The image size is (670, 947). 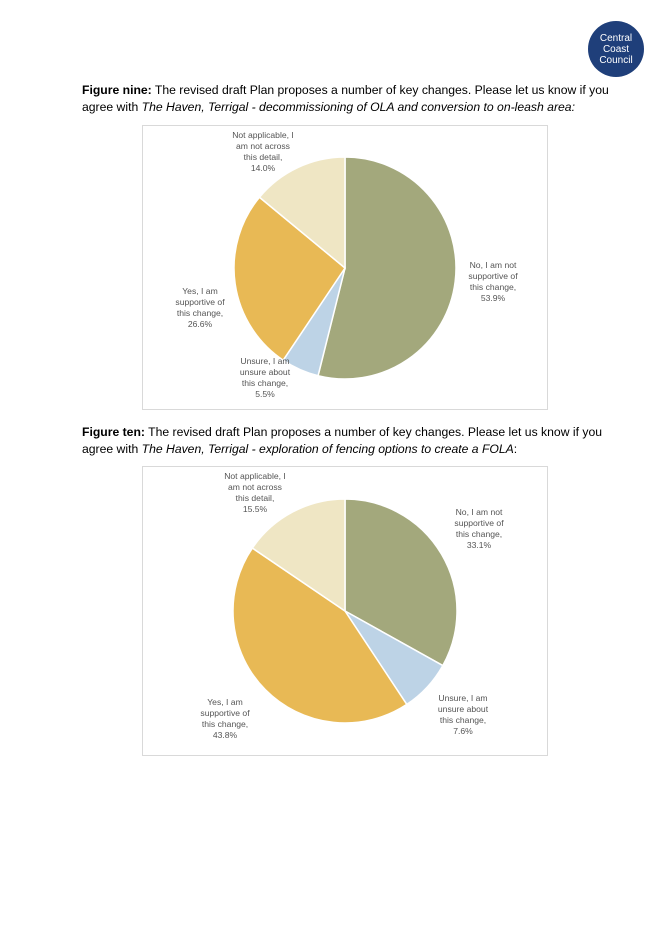 What do you see at coordinates (463, 731) in the screenshot?
I see `data-label-line: 7.6%` at bounding box center [463, 731].